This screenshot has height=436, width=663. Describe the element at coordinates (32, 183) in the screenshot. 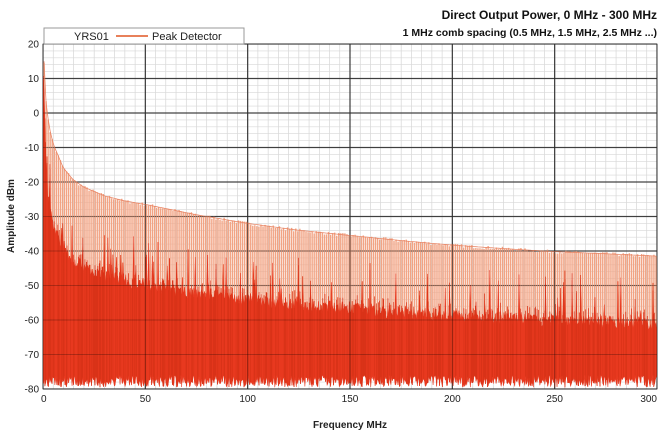

I see `y-tick-label: -20` at that location.